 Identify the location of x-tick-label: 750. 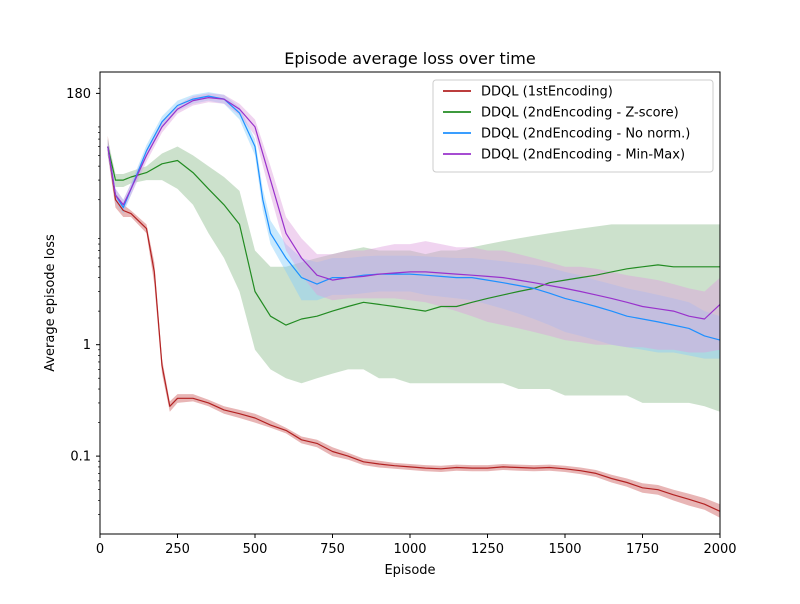
(332, 549).